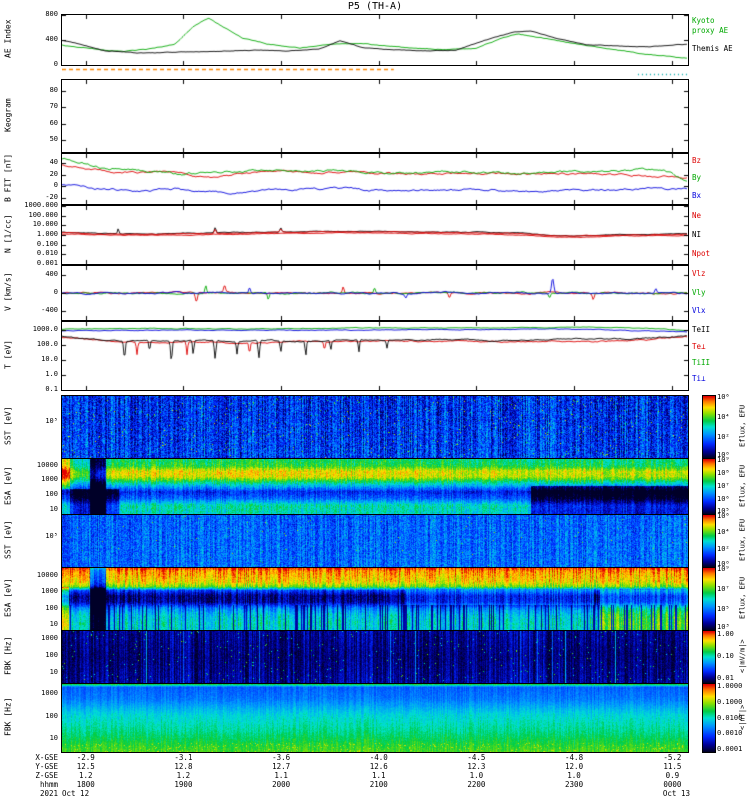 Image resolution: width=750 pixels, height=800 pixels. I want to click on esa-ion-ytick-2: 100, so click(51, 607).